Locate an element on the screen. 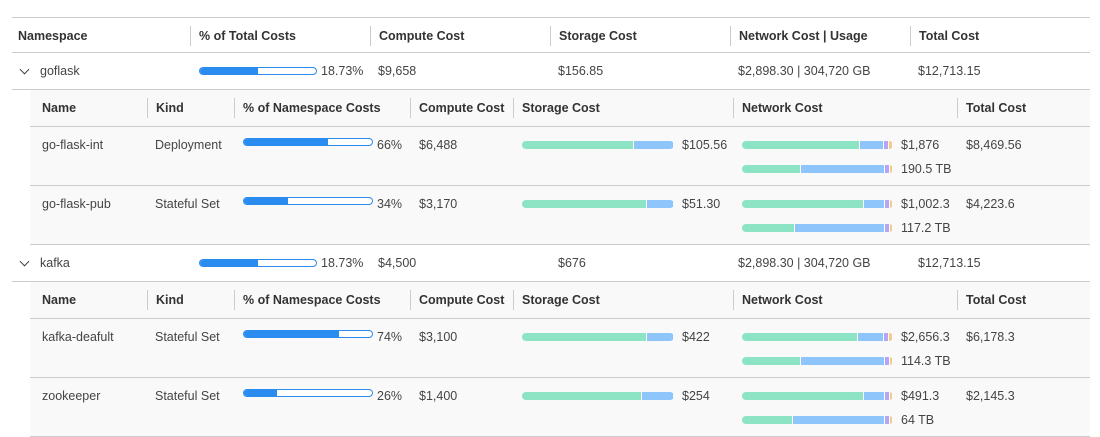  workload-name: kafka-deafult is located at coordinates (78, 337).